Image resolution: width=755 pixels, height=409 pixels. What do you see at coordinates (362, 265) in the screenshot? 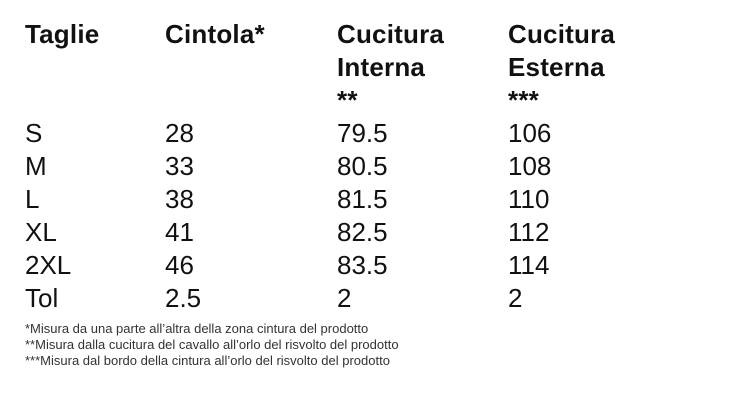
I see `value-cell: 83.5` at bounding box center [362, 265].